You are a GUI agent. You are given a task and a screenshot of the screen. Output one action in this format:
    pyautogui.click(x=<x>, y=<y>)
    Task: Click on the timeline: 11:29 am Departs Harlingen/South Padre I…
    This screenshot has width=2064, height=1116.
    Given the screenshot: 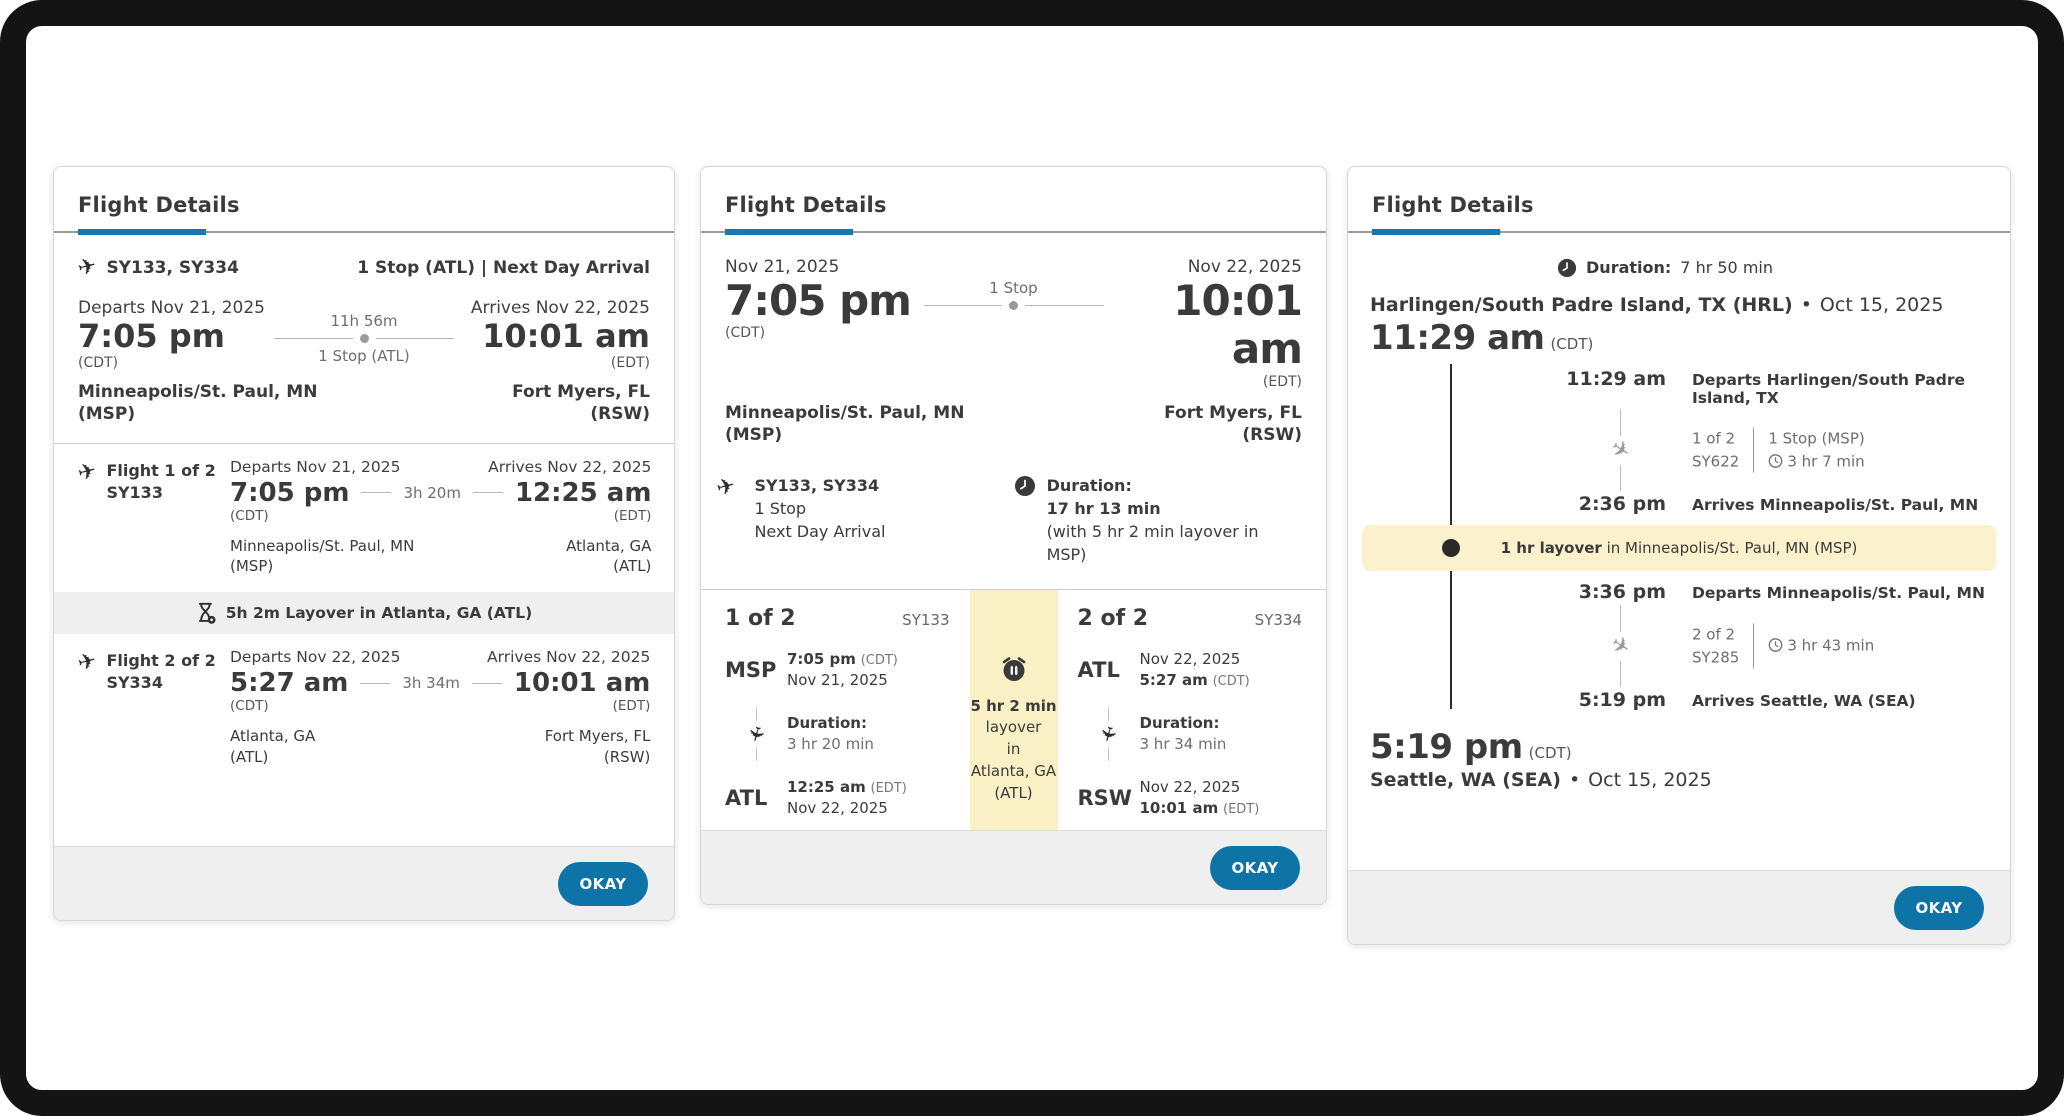 What is the action you would take?
    pyautogui.click(x=1679, y=537)
    